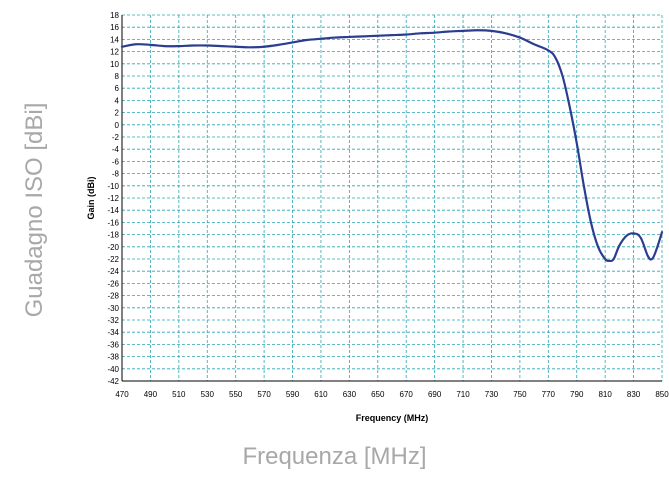  I want to click on x-tick-label: 830, so click(634, 394).